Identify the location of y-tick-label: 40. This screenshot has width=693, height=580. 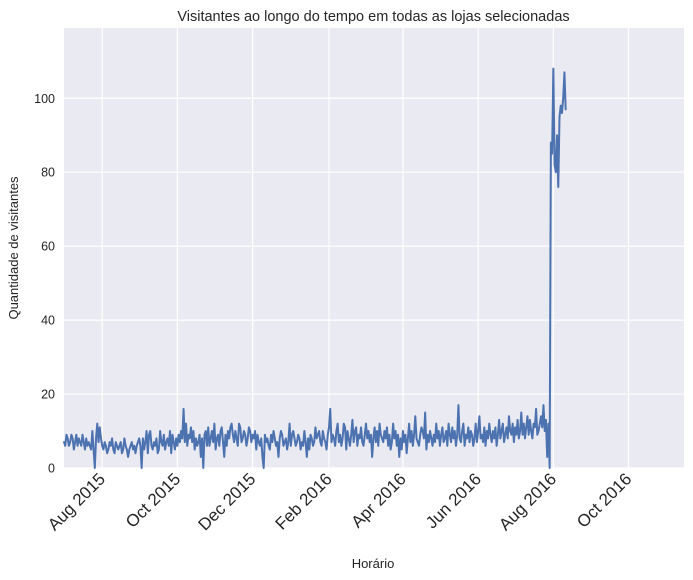
(48, 321).